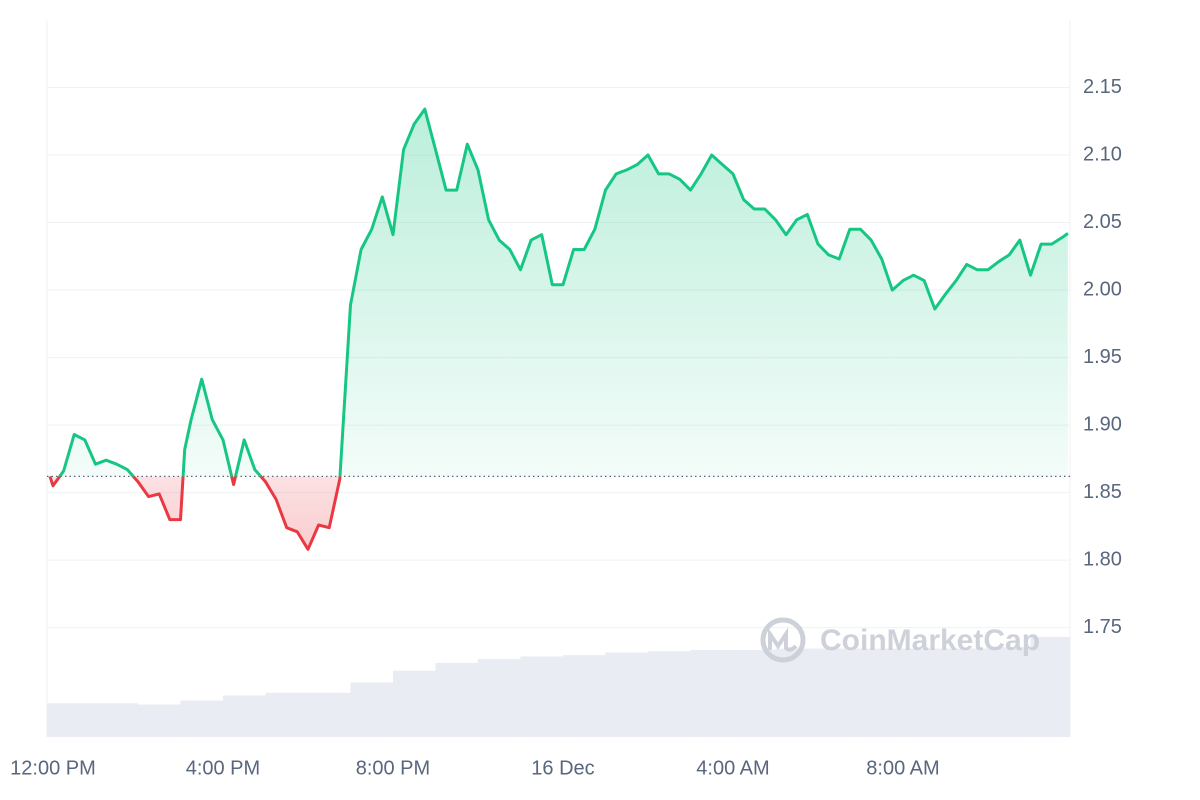  What do you see at coordinates (562, 768) in the screenshot?
I see `x-tick-label: 16 Dec` at bounding box center [562, 768].